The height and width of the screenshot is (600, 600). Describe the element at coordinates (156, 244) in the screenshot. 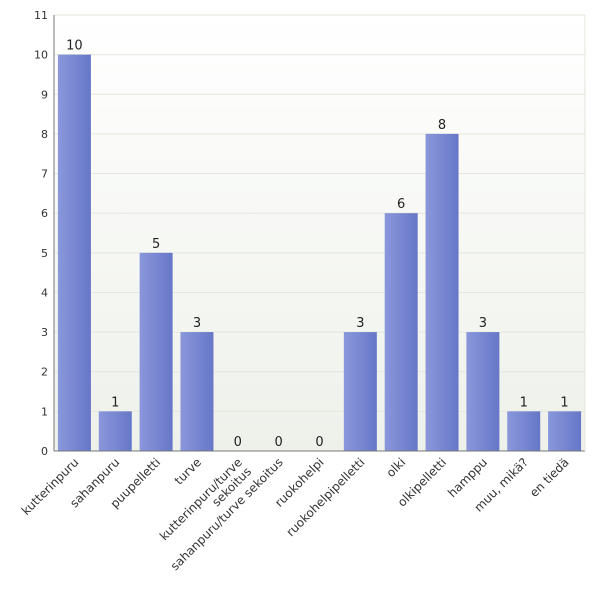

I see `data-label: 5` at that location.